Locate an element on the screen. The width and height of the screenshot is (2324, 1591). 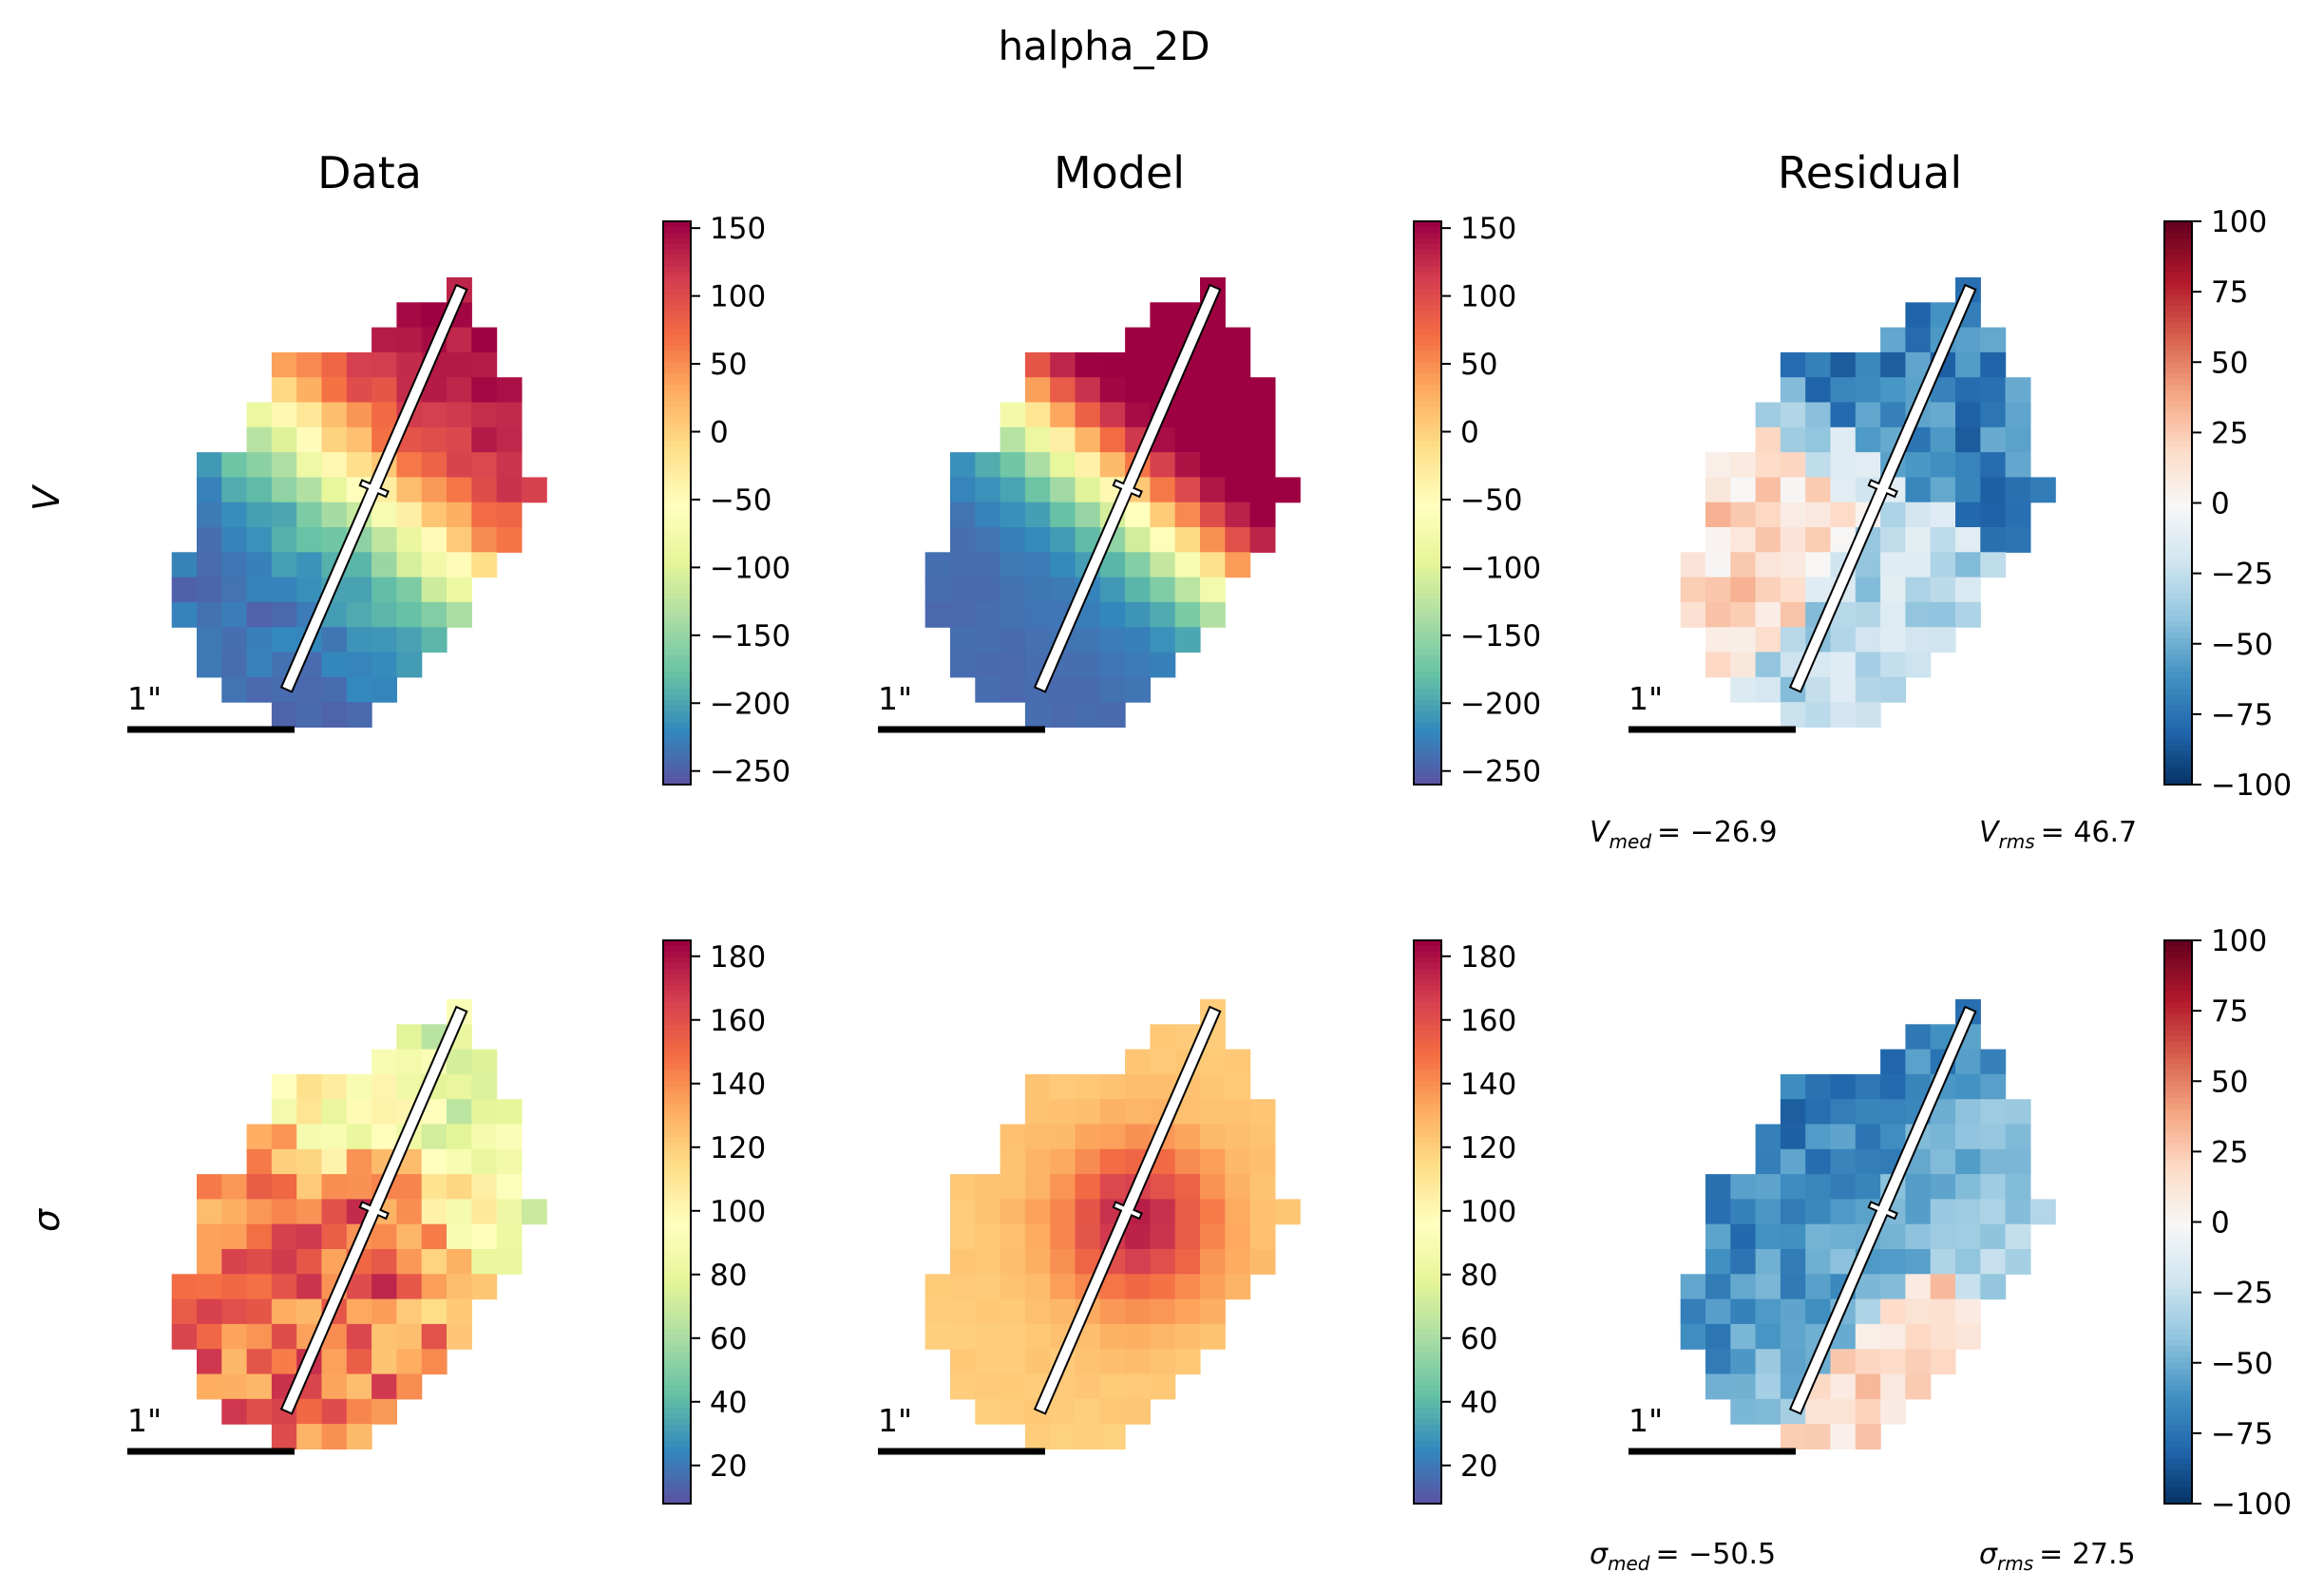
colorbar-tick-label: 120 is located at coordinates (1488, 1148).